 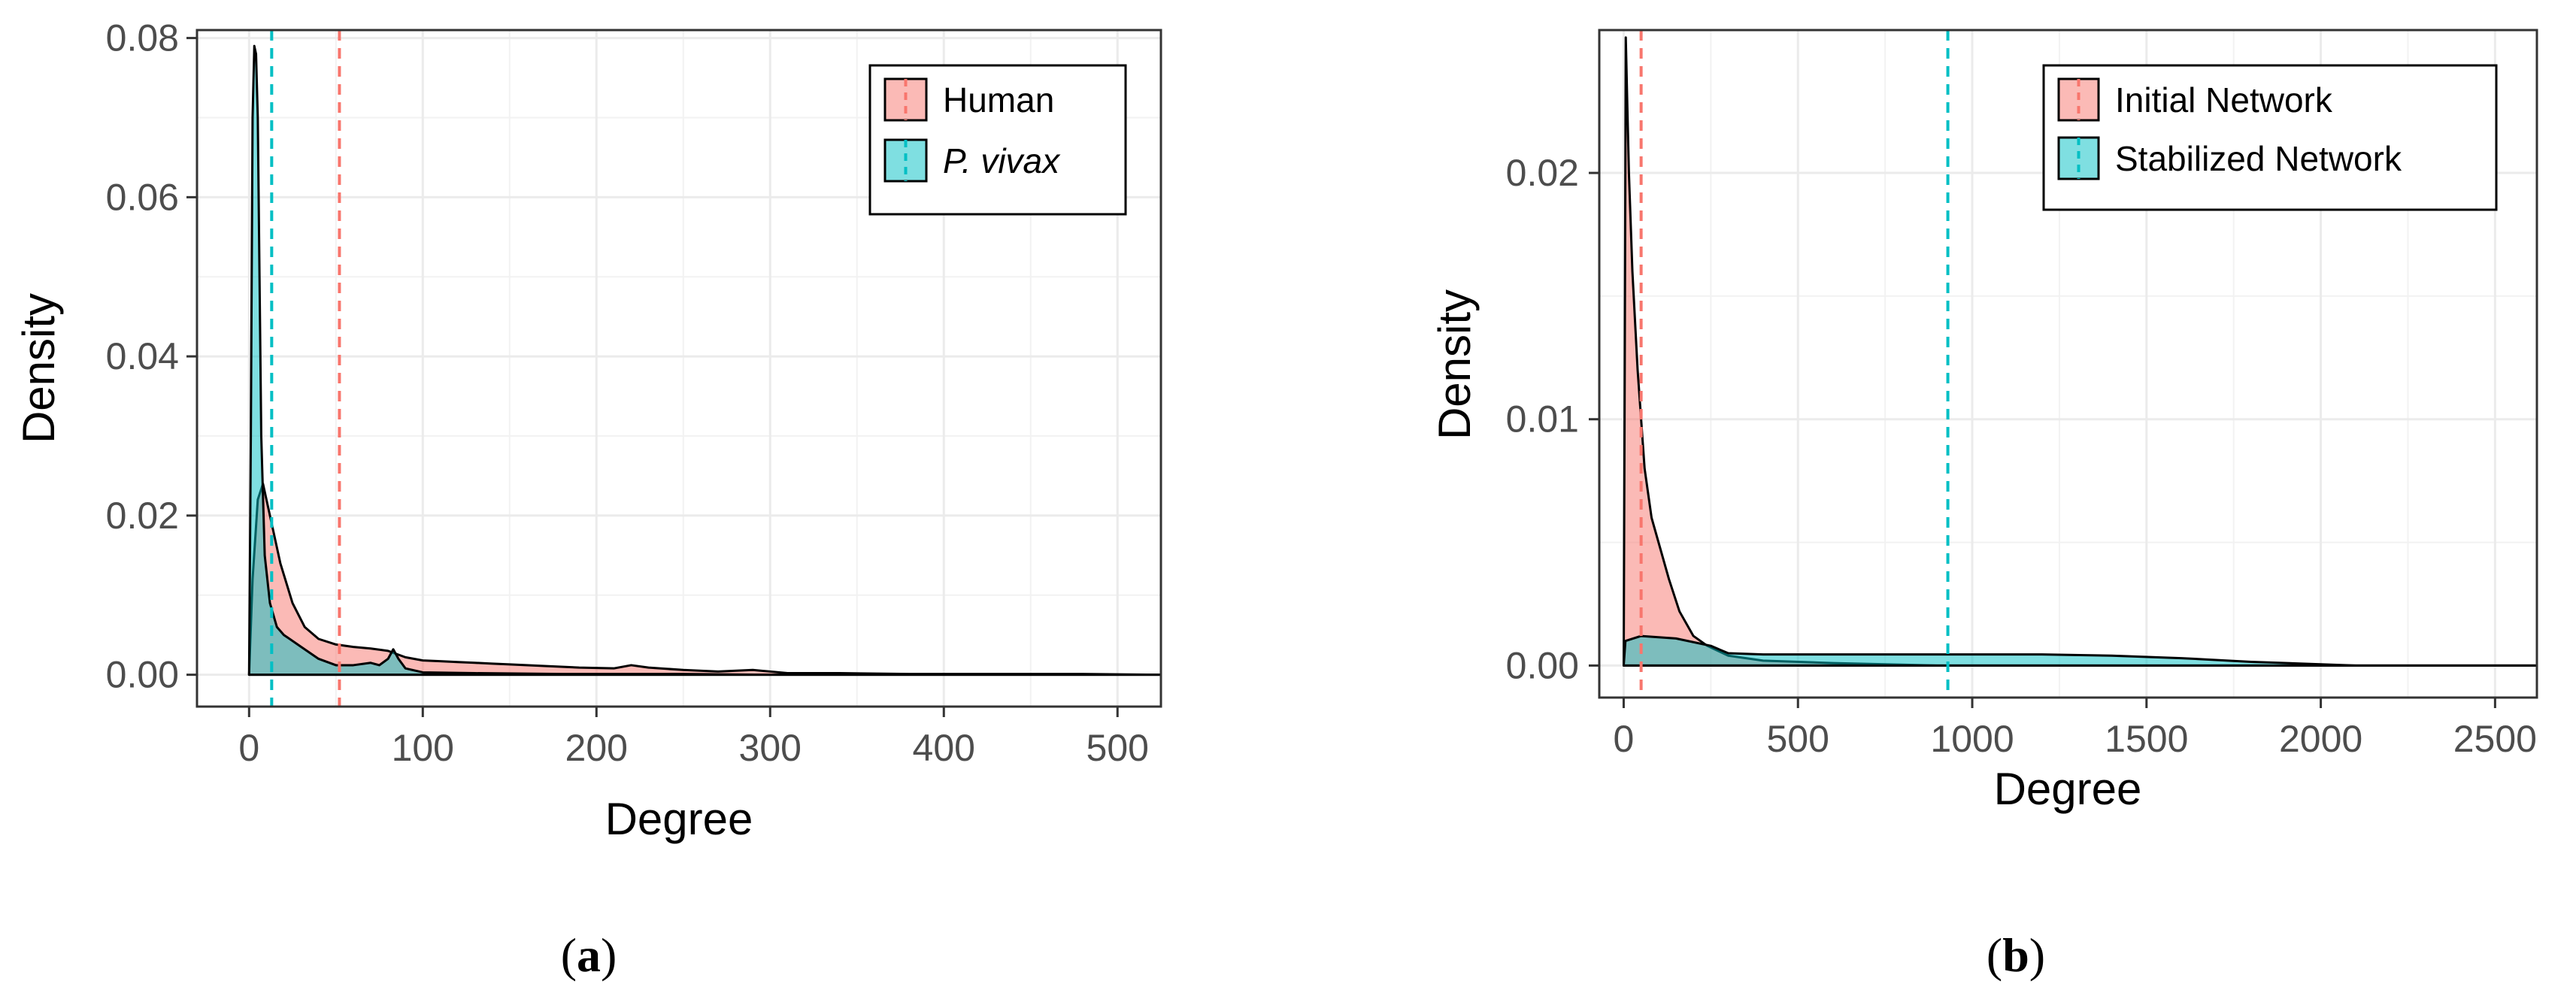 What do you see at coordinates (997, 140) in the screenshot?
I see `legend: Human P. vivax` at bounding box center [997, 140].